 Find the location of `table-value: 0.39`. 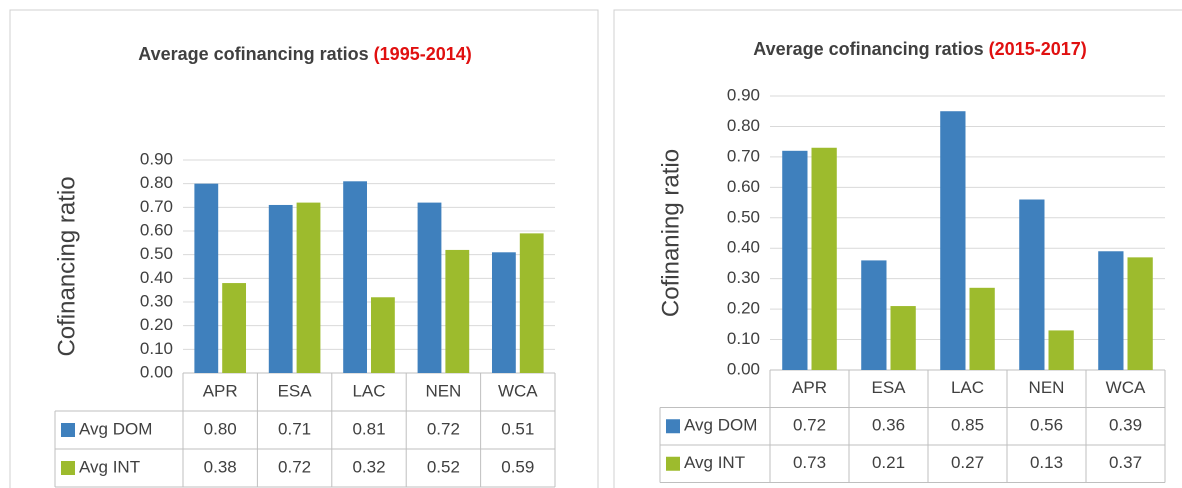

table-value: 0.39 is located at coordinates (1125, 425).